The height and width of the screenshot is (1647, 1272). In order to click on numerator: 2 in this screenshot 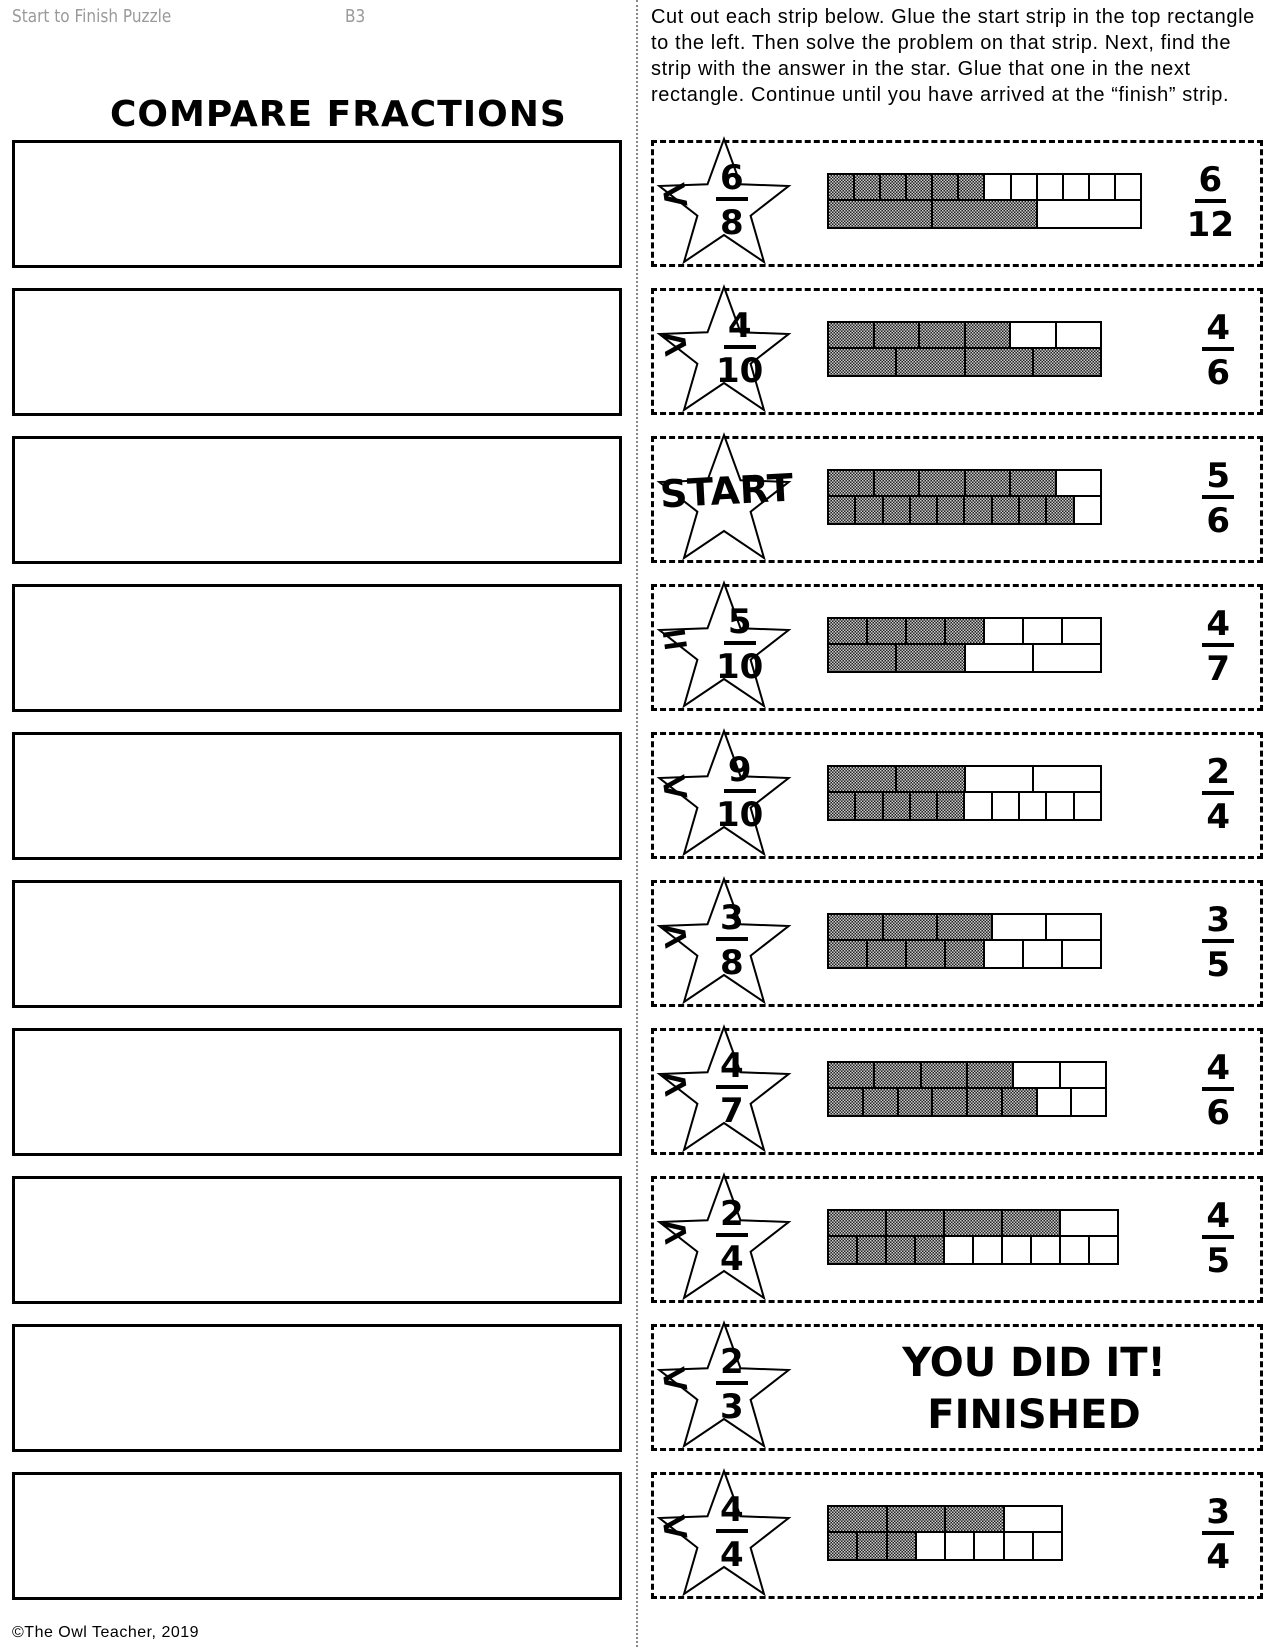, I will do `click(1218, 774)`.